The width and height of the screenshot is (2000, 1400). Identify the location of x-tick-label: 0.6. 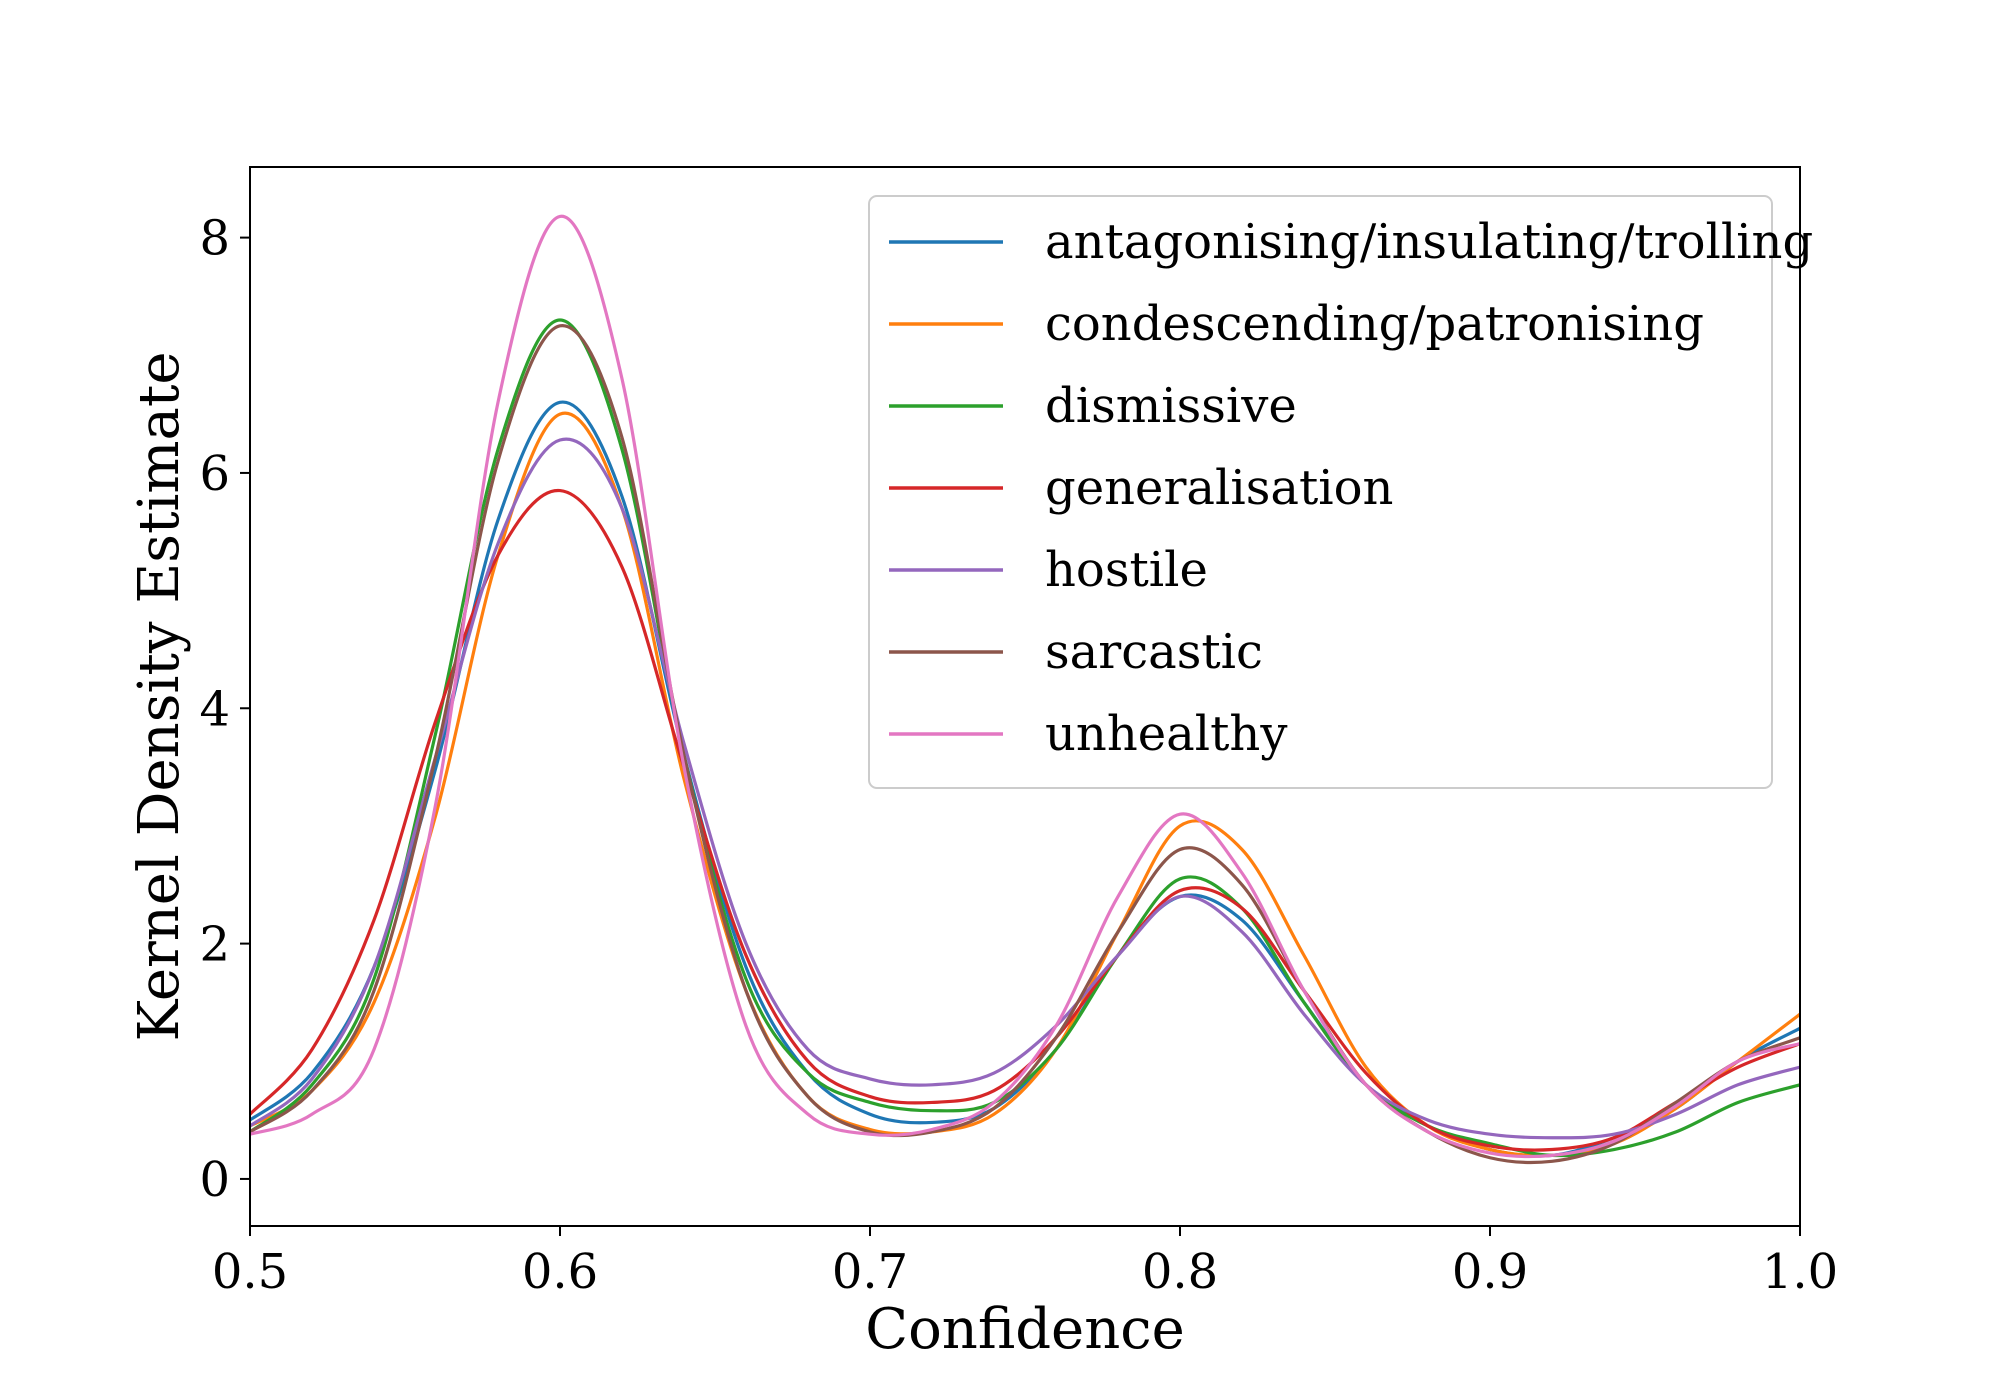
(560, 1272).